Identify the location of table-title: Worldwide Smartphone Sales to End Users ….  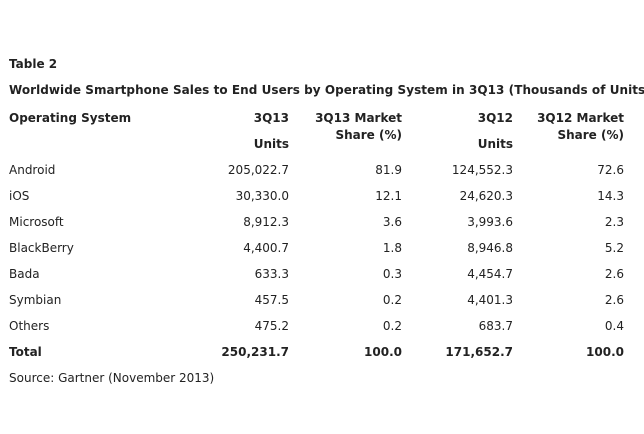
(326, 90).